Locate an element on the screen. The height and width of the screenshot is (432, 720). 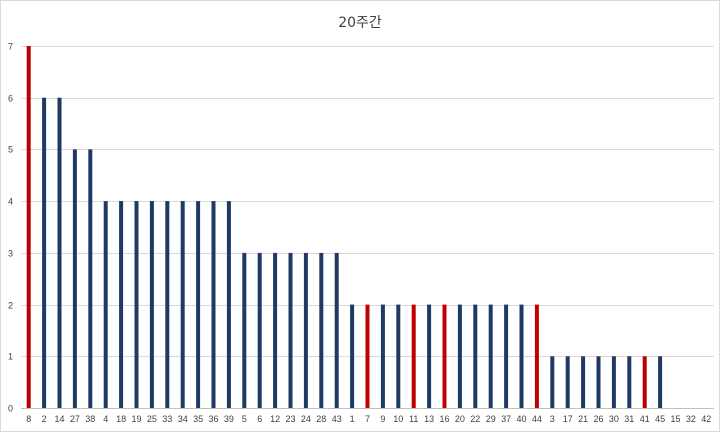
x-tick-label: 3 is located at coordinates (552, 419).